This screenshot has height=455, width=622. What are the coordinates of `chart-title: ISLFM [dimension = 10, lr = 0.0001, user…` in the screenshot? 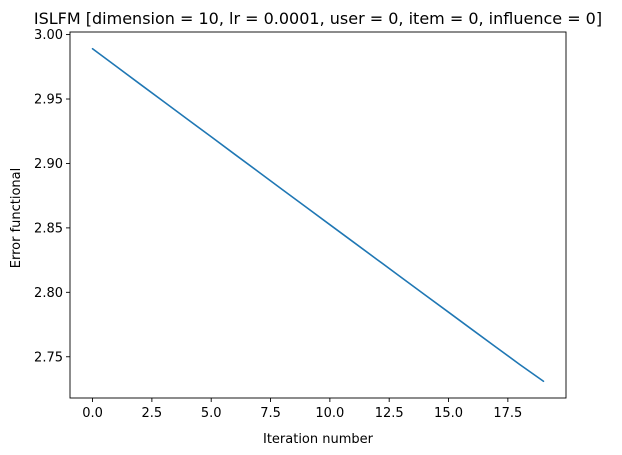 It's located at (318, 18).